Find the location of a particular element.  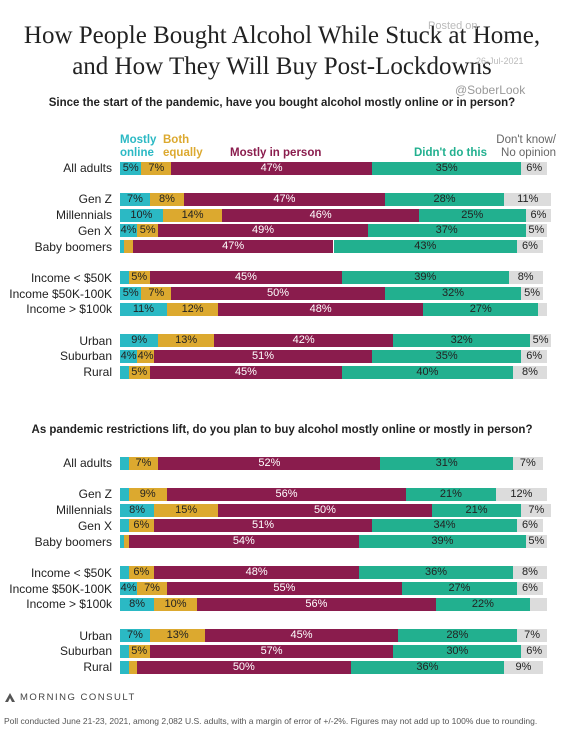

legend-label: Mostly in person is located at coordinates (276, 153).